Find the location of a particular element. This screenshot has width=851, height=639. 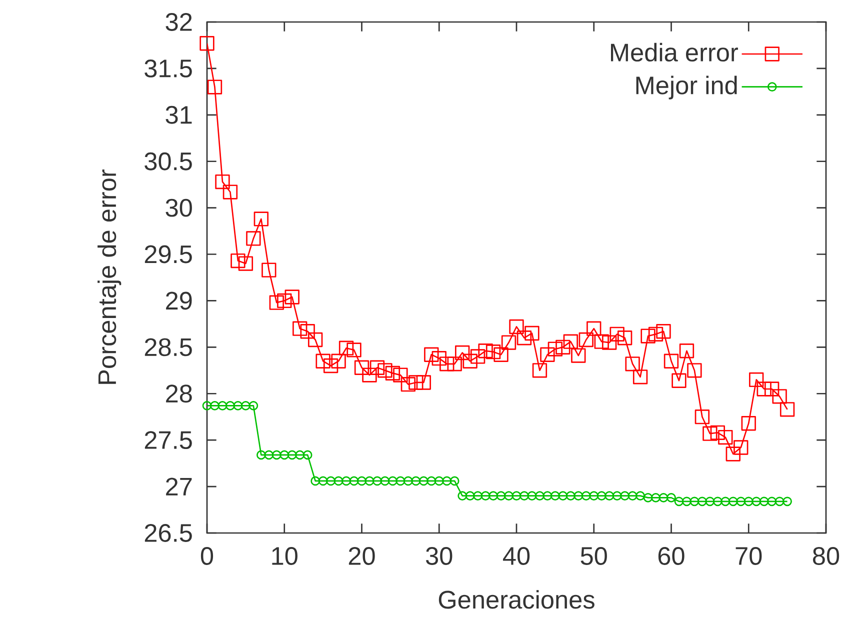

x-tick-label: 30 is located at coordinates (439, 556).